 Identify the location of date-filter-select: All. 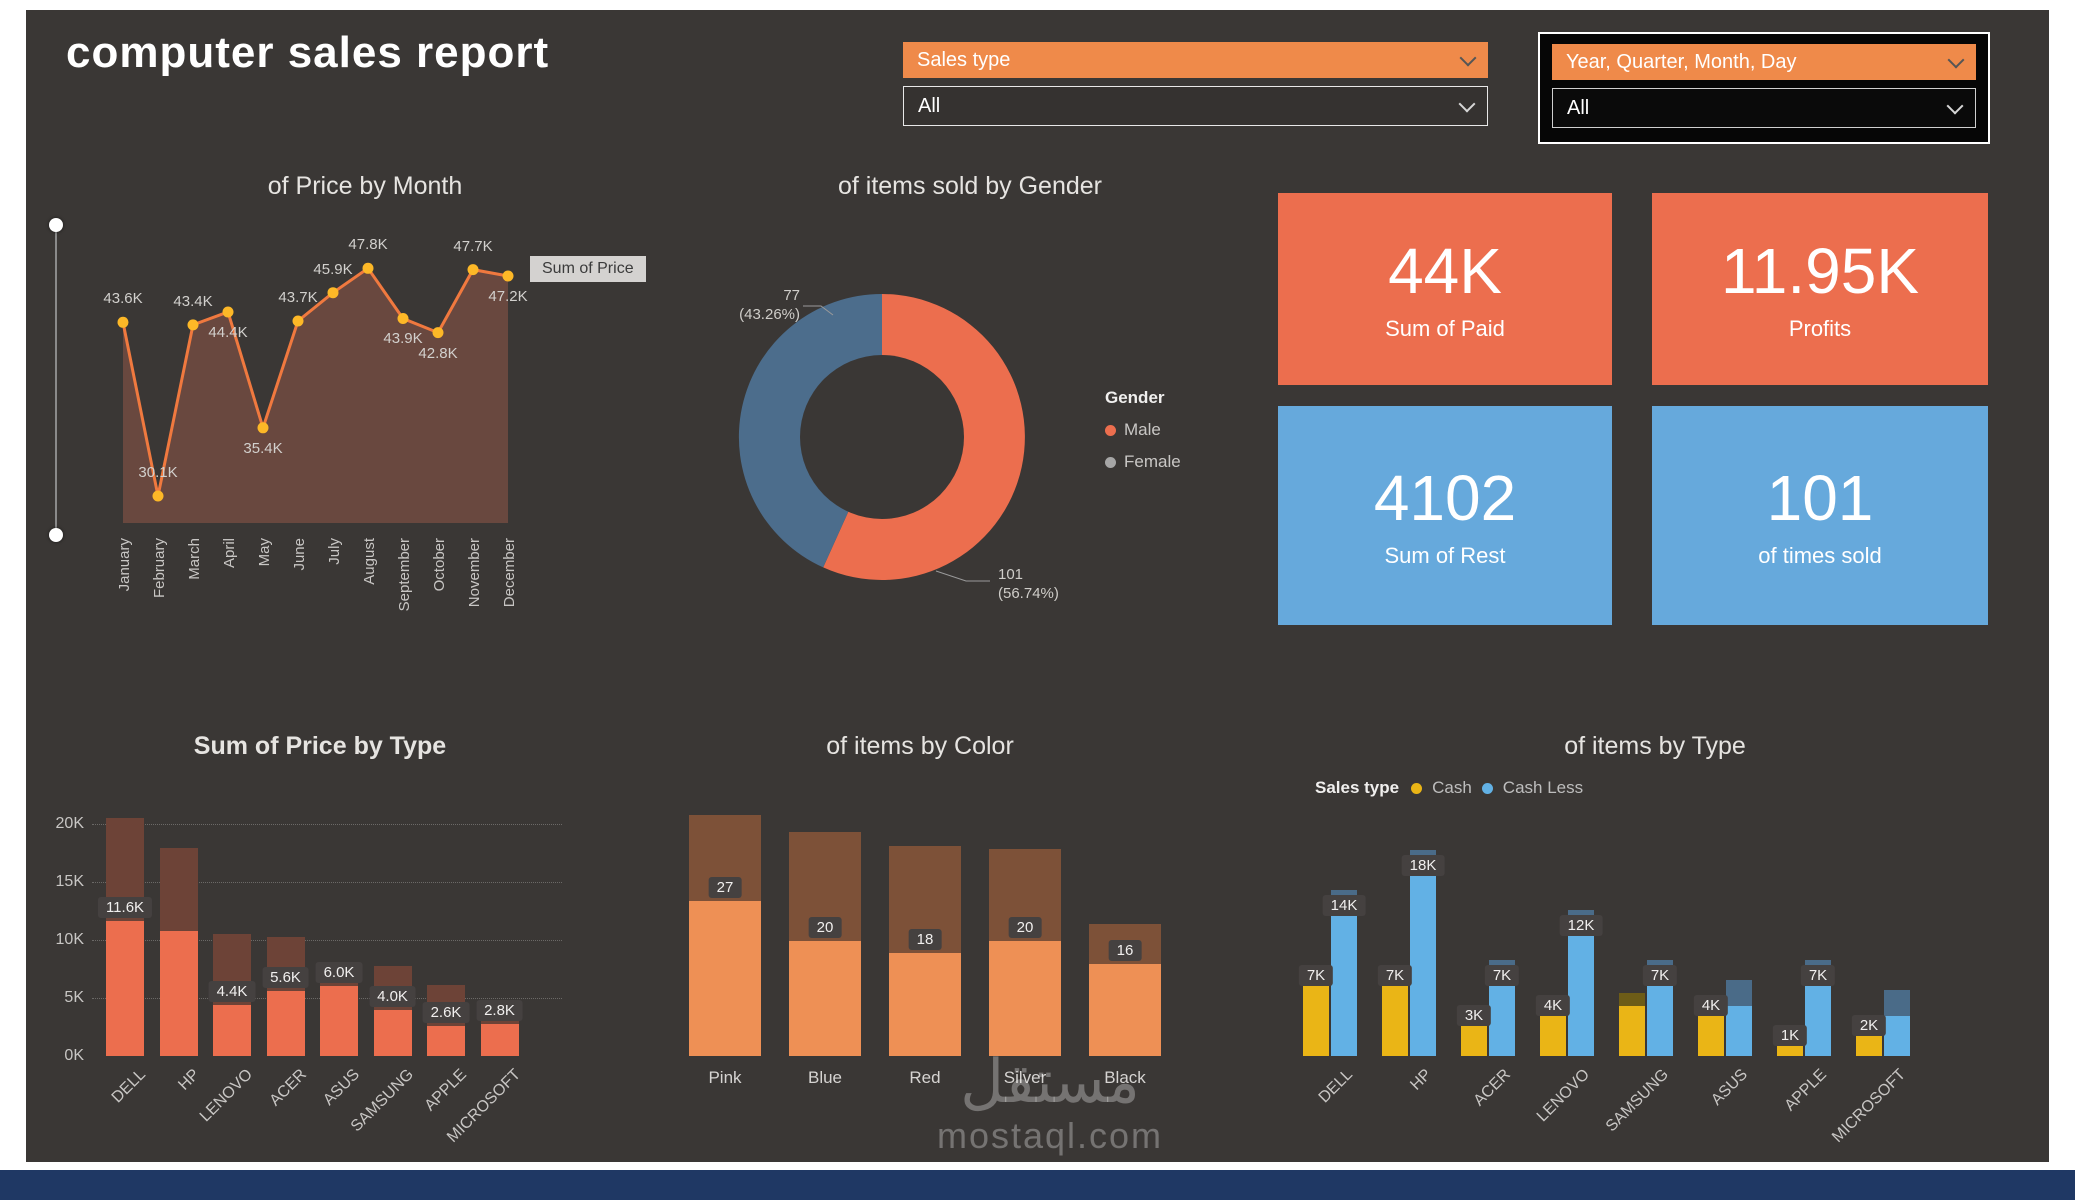
(1764, 108).